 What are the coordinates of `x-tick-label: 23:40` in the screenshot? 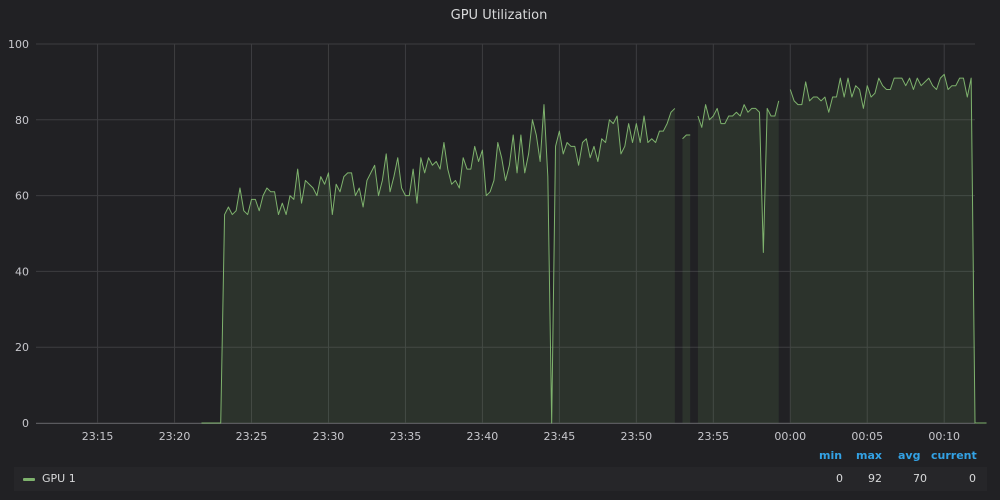 It's located at (483, 436).